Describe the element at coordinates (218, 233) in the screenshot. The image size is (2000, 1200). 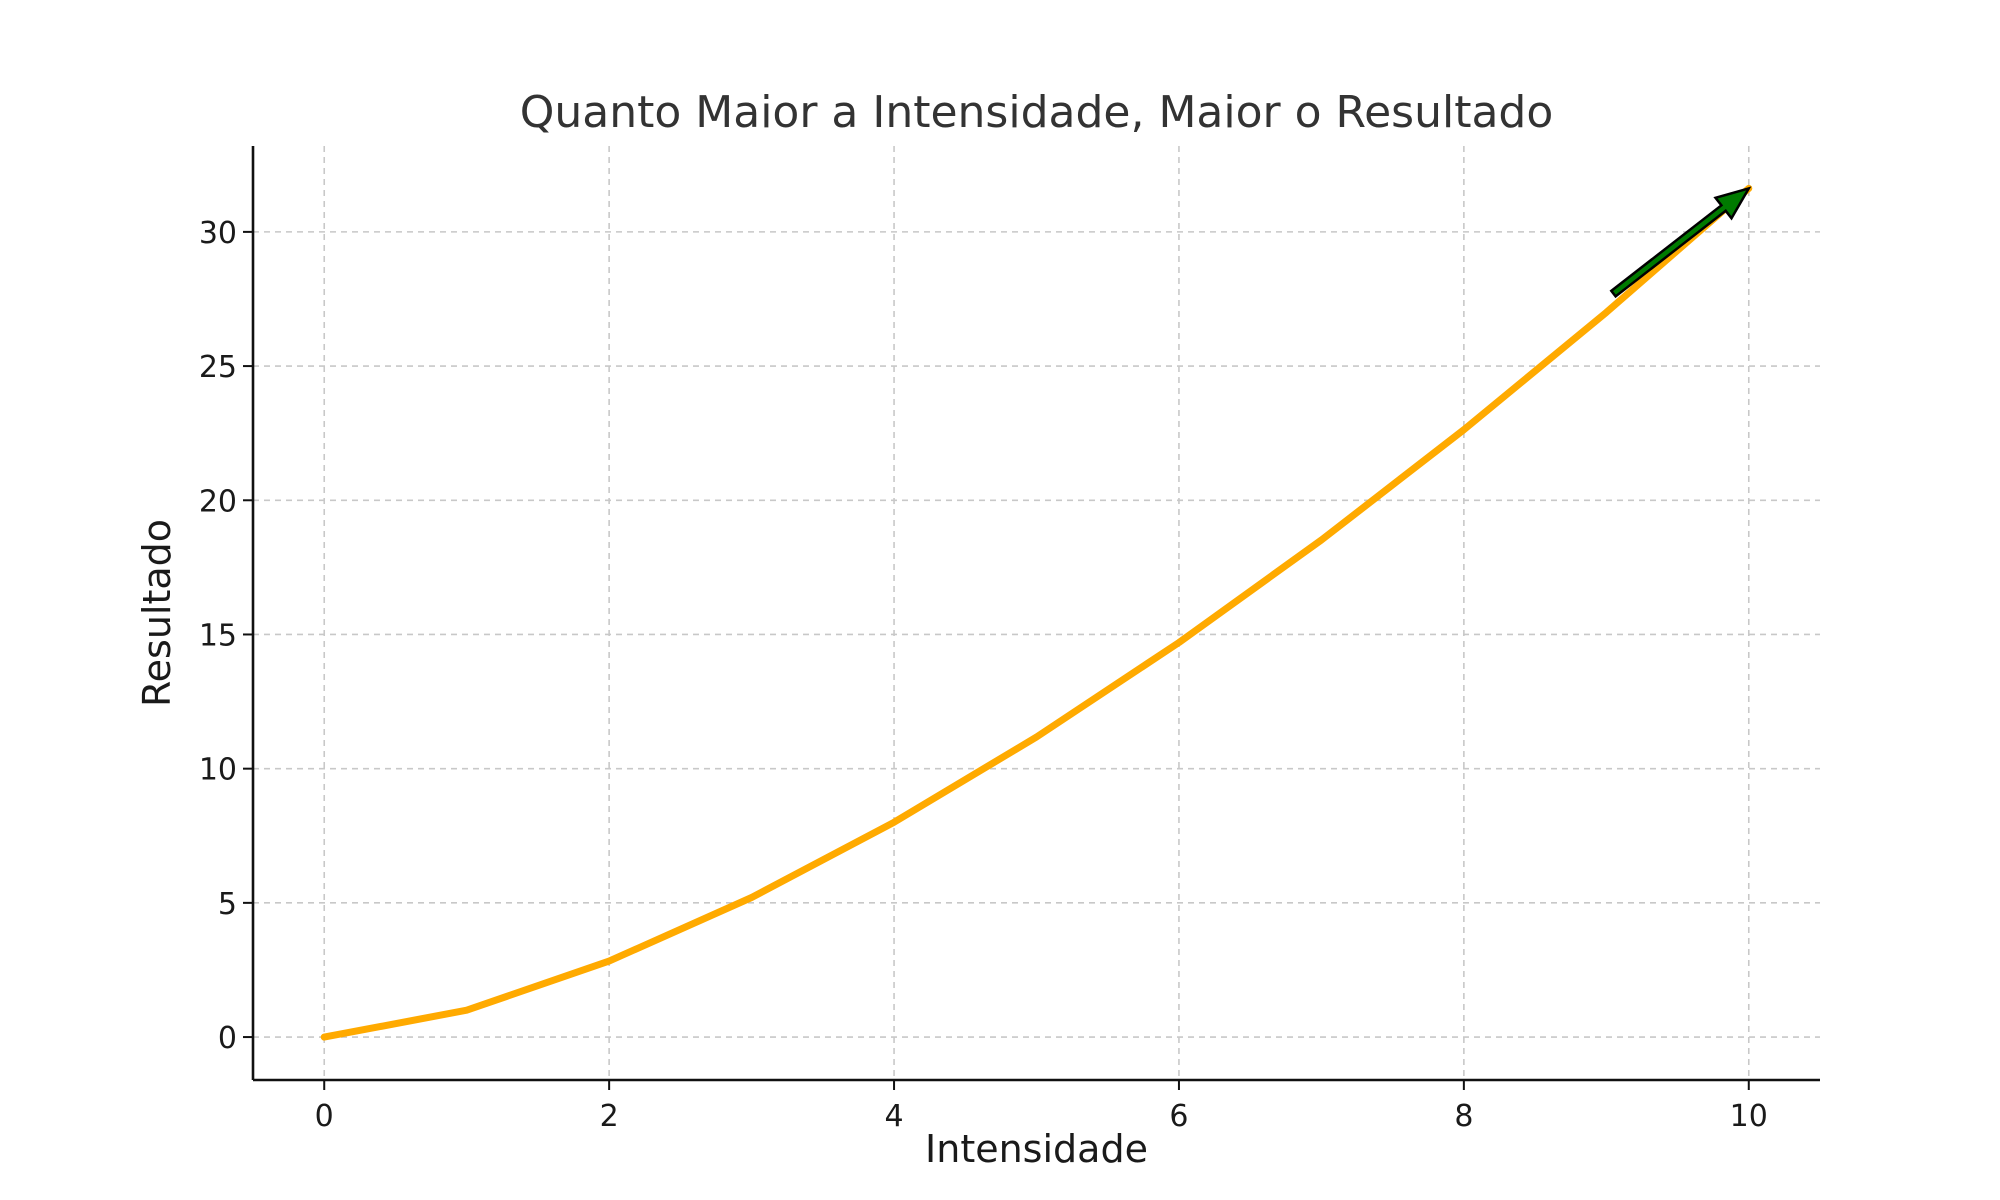
I see `y-tick-label: 30` at that location.